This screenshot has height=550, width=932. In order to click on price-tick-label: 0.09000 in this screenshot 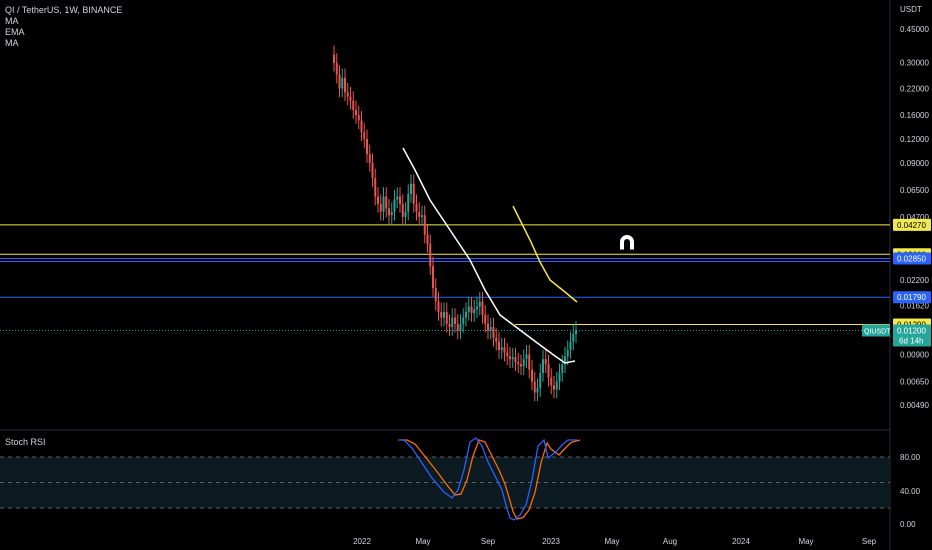, I will do `click(914, 163)`.